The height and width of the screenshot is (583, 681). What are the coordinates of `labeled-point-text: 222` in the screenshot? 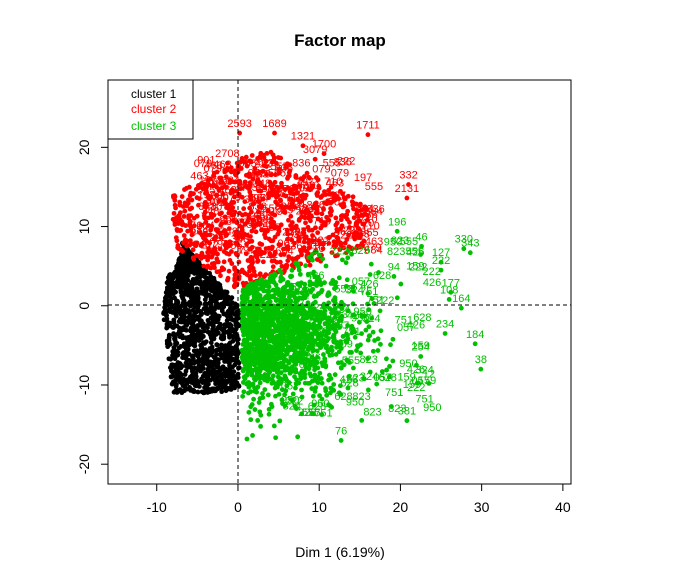 It's located at (441, 261).